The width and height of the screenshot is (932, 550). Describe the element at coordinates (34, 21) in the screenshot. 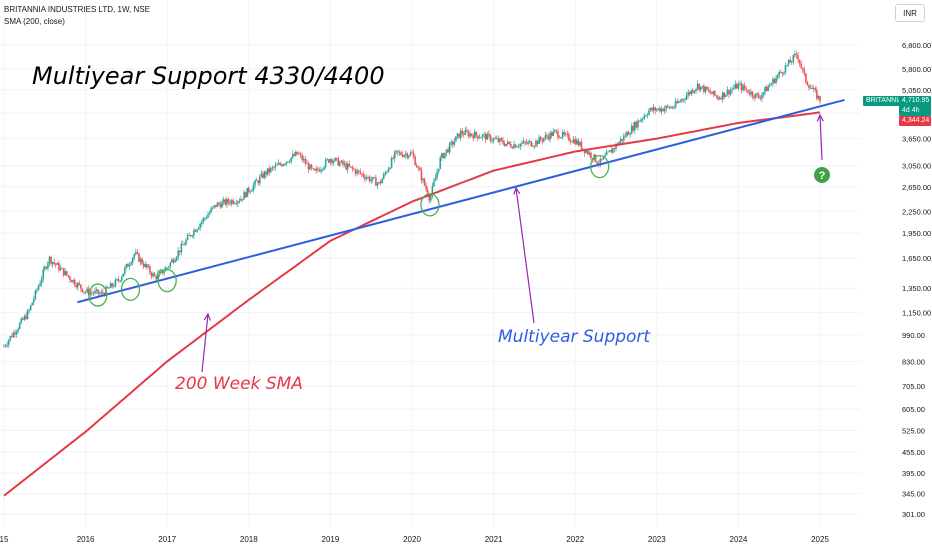

I see `indicator-line: SMA (200, close)` at that location.